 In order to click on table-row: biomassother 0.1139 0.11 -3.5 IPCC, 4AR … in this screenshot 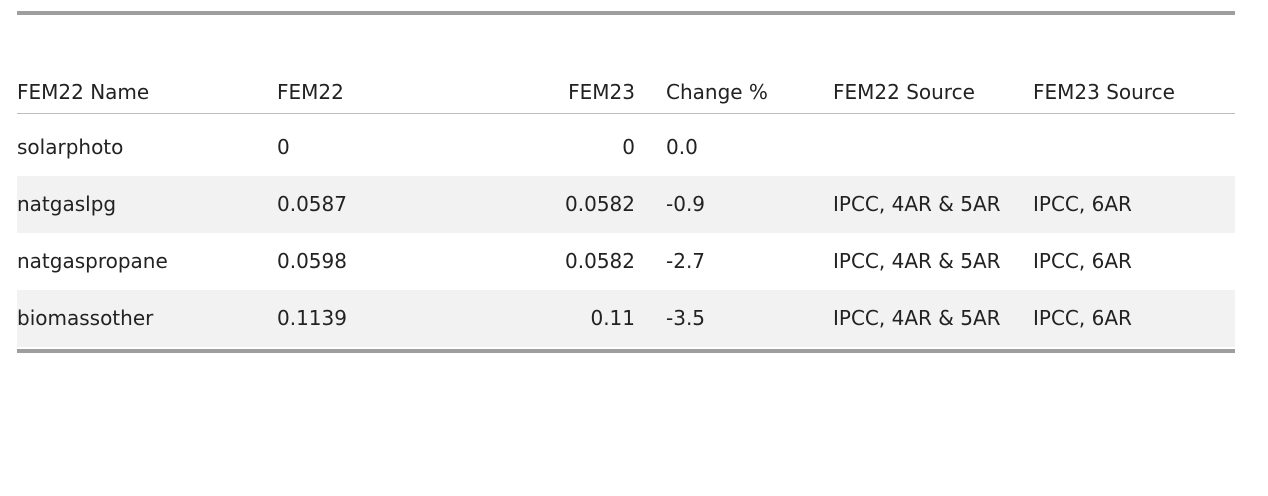, I will do `click(626, 318)`.